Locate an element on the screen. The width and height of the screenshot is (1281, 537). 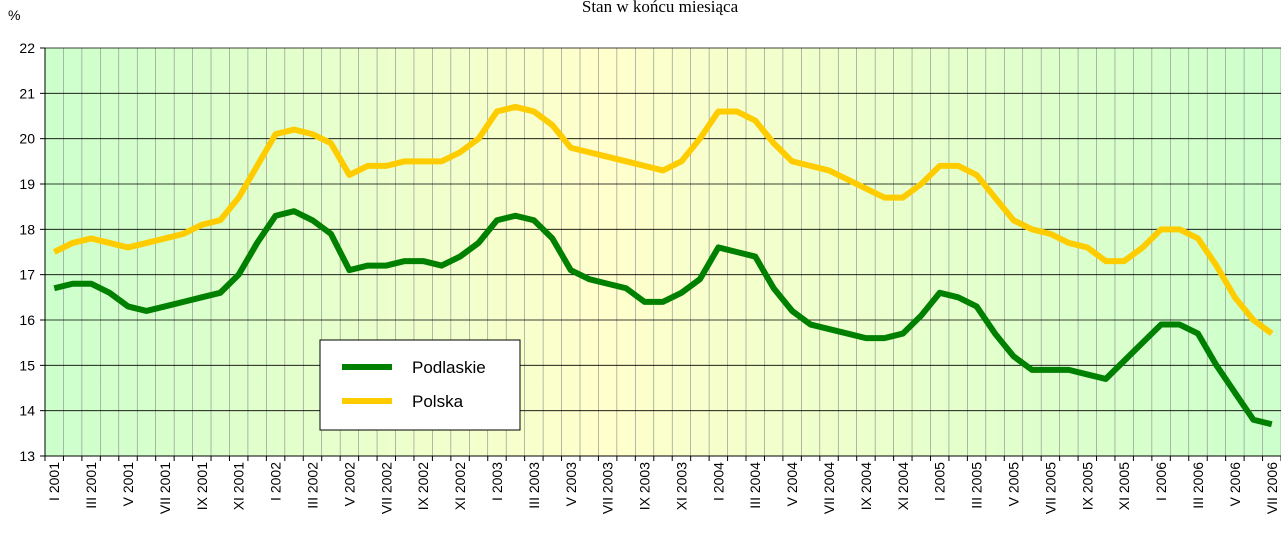
chart-title: Stan w końcu miesiąca is located at coordinates (660, 8).